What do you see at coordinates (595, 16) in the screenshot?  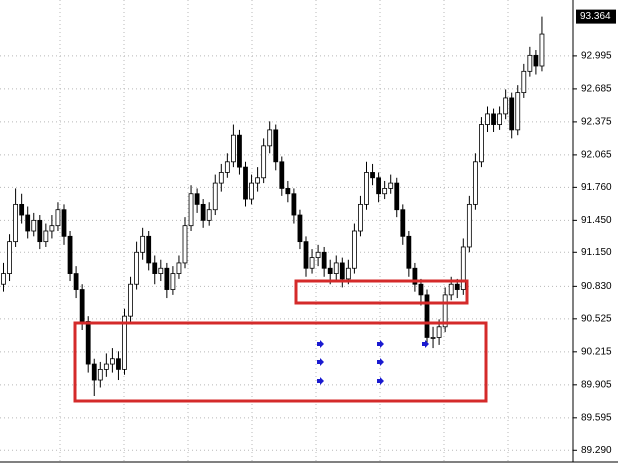 I see `current-price-label: 93.364` at bounding box center [595, 16].